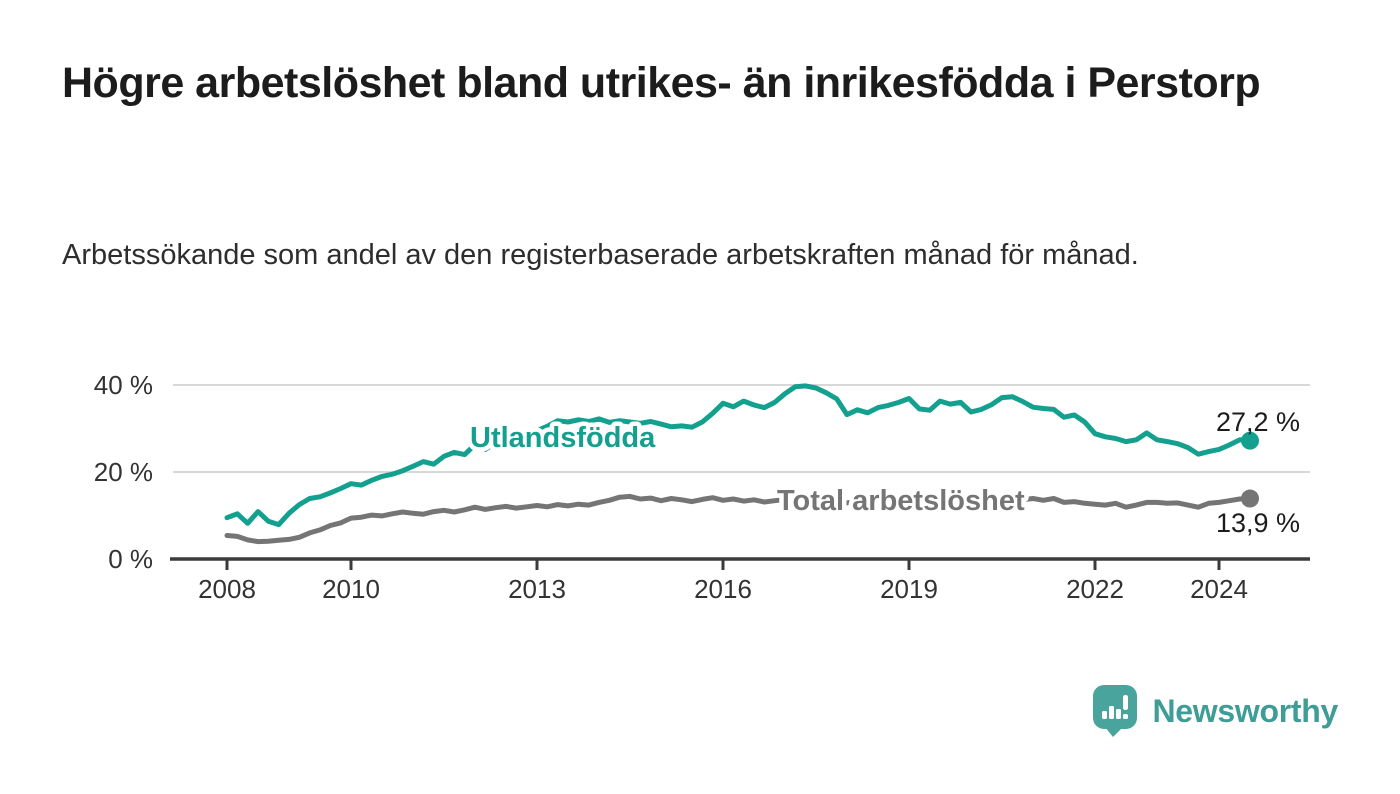 This screenshot has width=1400, height=794. What do you see at coordinates (723, 589) in the screenshot?
I see `x-tick-label: 2016` at bounding box center [723, 589].